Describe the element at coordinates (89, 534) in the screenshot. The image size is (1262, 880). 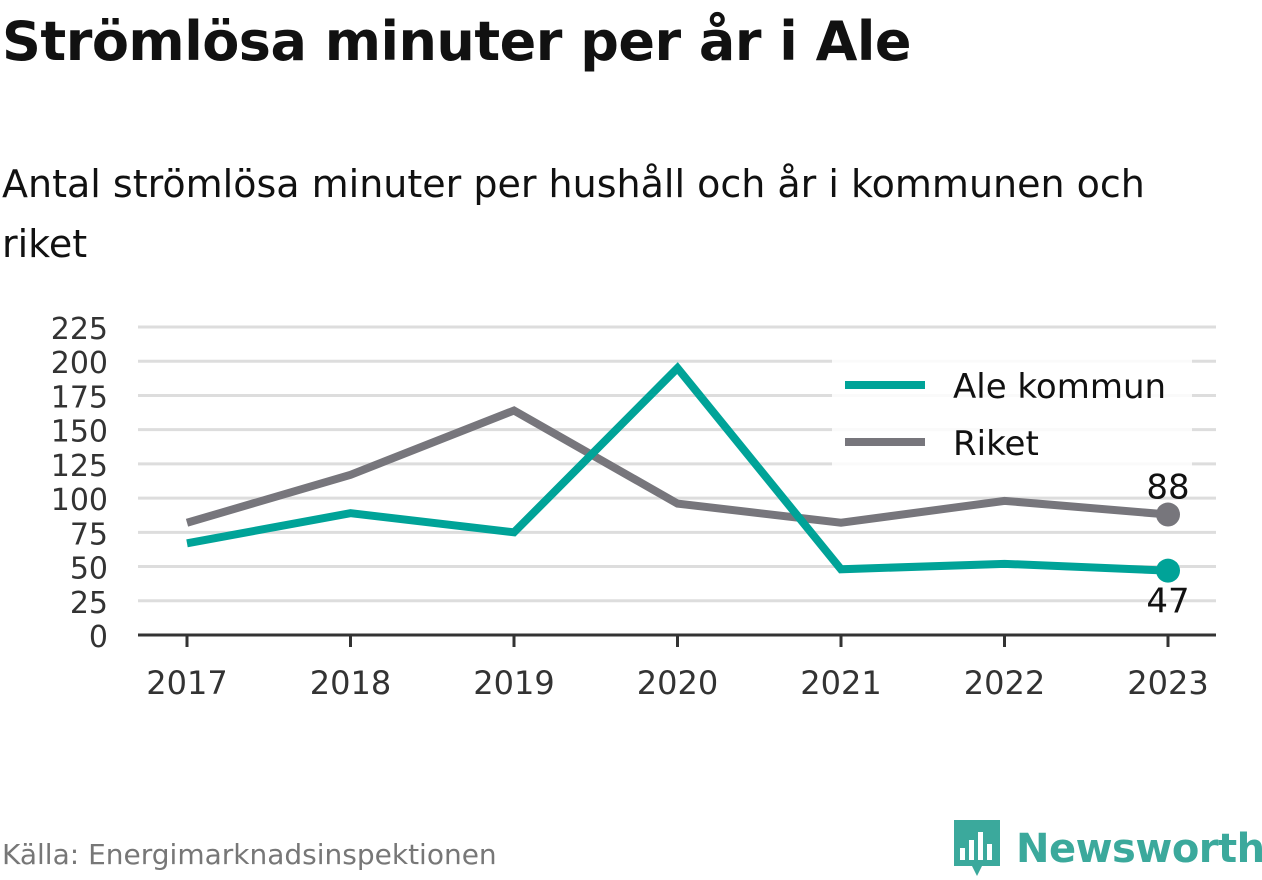
I see `y-tick-label: 75` at that location.